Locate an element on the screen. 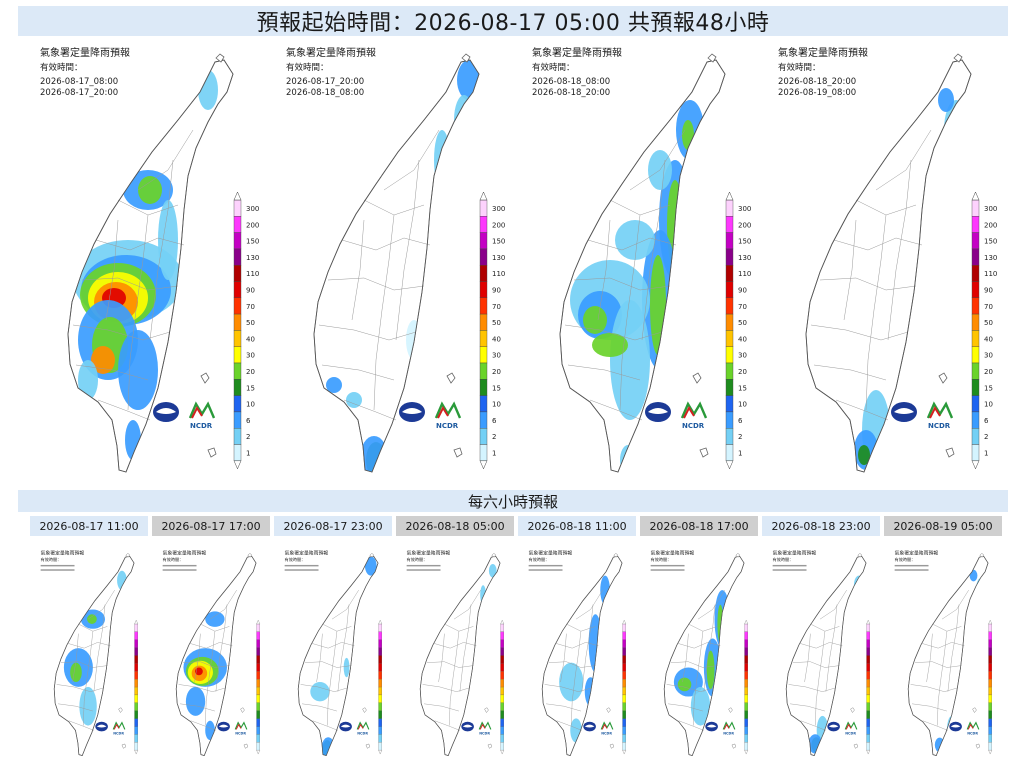  rain-map-6h-3: 氣象署定量降雨預報 有效時間： NCDR is located at coordinates (334, 653).